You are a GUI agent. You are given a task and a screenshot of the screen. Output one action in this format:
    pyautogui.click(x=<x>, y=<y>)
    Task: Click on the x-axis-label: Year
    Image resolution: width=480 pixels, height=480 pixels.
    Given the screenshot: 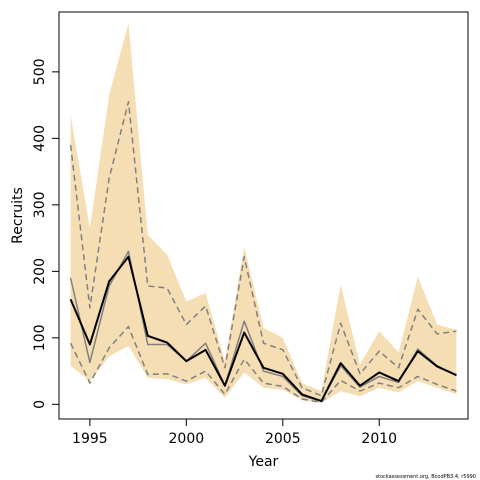 What is the action you would take?
    pyautogui.click(x=263, y=462)
    